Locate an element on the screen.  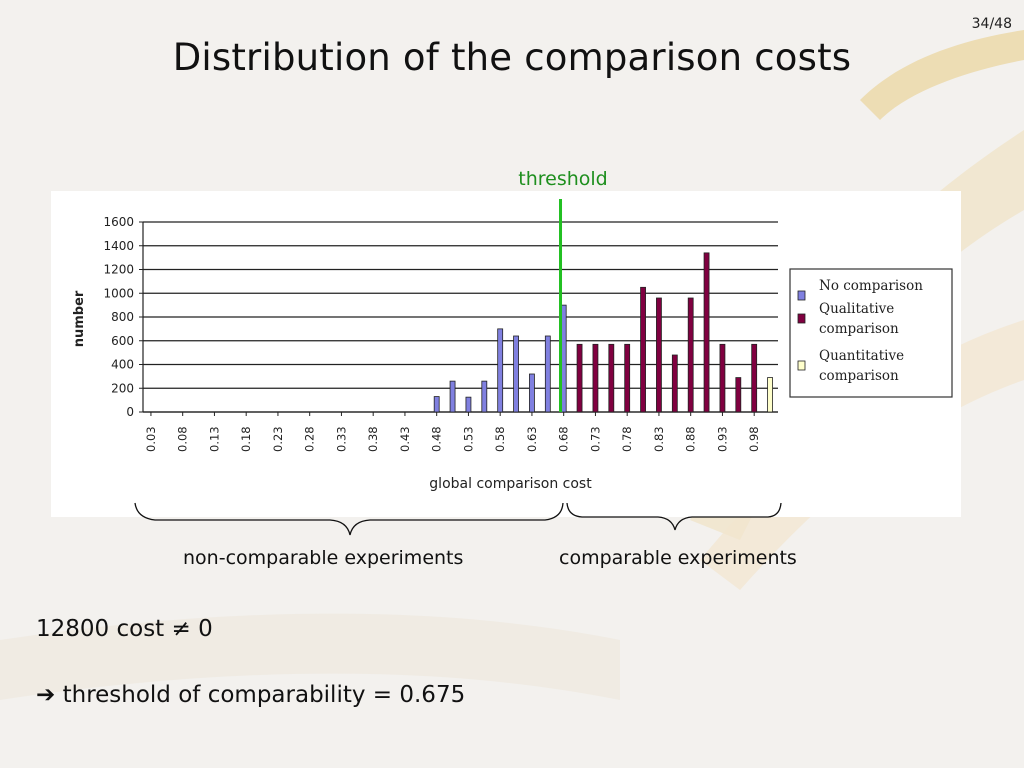
cost-count-note: 12800 cost ≠ 0 is located at coordinates (124, 629).